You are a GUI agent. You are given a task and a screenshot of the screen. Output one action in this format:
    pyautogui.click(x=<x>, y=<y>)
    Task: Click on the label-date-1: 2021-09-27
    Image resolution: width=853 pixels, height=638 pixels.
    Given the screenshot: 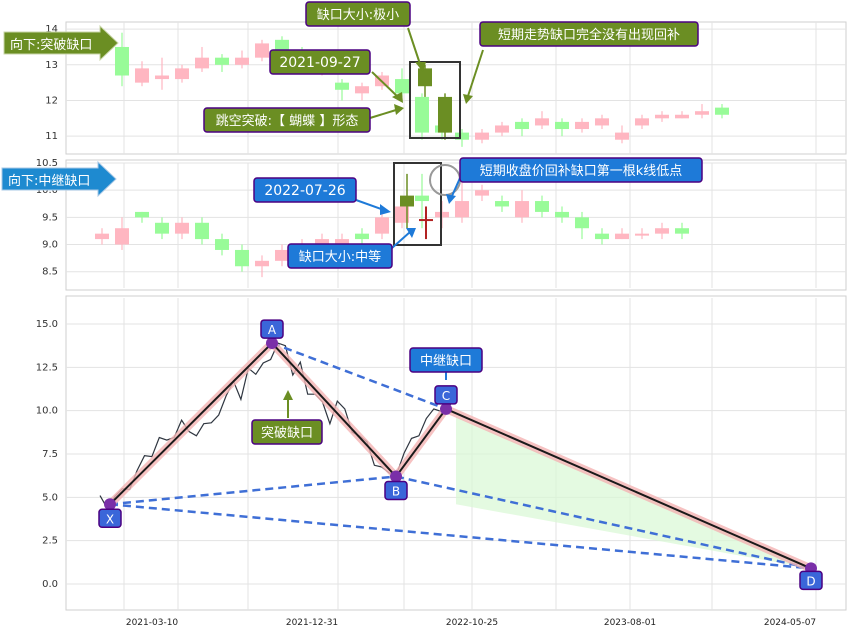 What is the action you would take?
    pyautogui.click(x=320, y=62)
    